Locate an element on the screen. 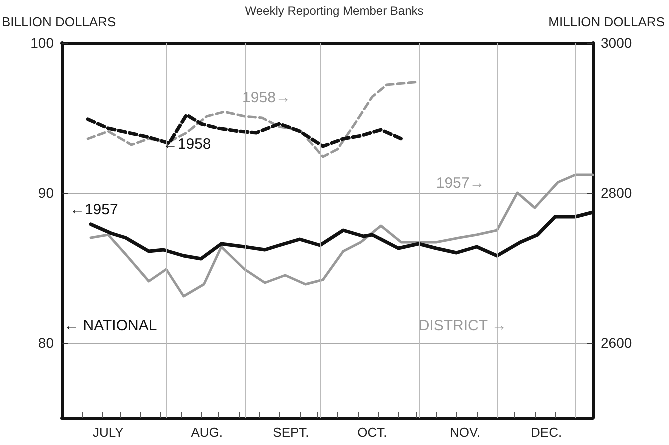 This screenshot has height=445, width=669. annotation: ←1958 is located at coordinates (187, 144).